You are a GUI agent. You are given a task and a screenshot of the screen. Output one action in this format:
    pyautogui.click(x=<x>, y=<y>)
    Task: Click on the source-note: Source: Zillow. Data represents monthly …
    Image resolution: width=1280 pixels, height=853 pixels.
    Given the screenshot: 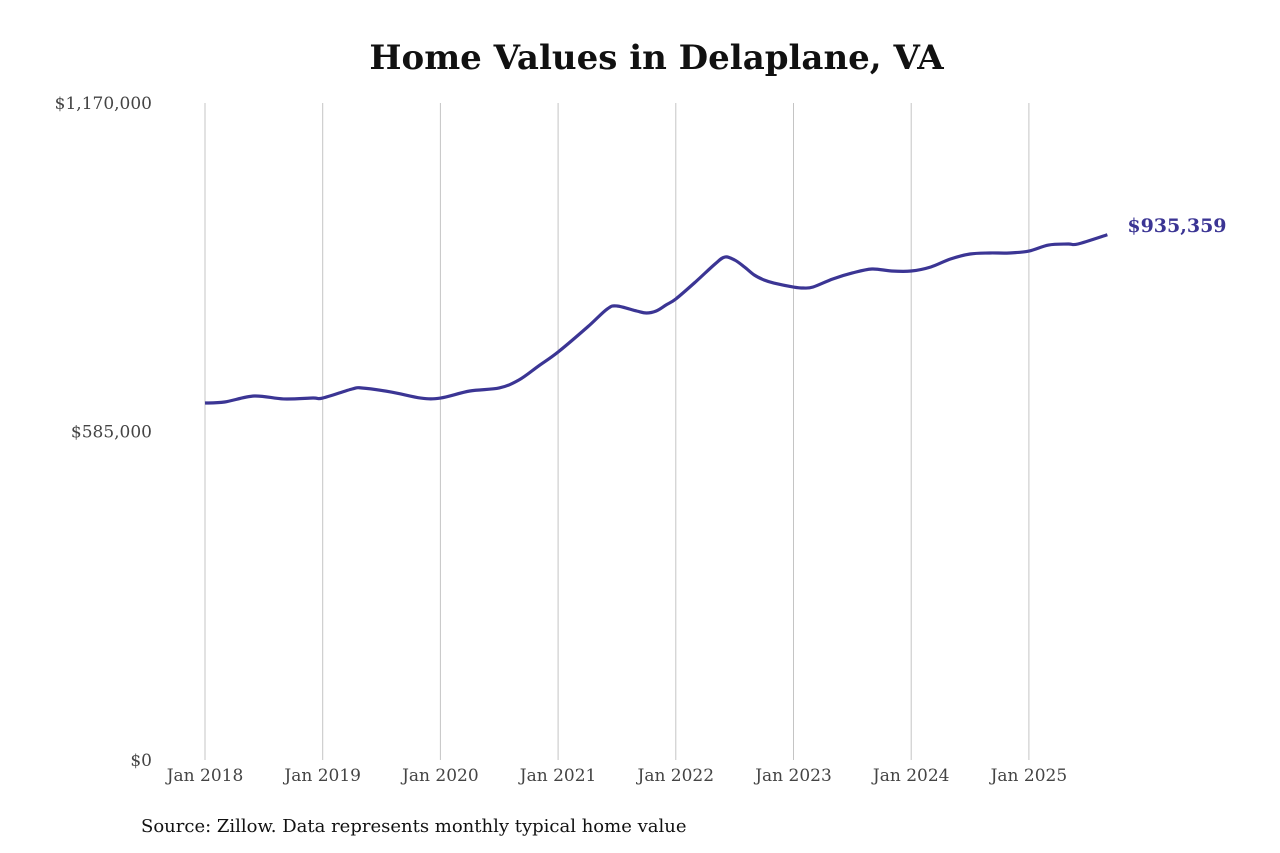 What is the action you would take?
    pyautogui.click(x=414, y=826)
    